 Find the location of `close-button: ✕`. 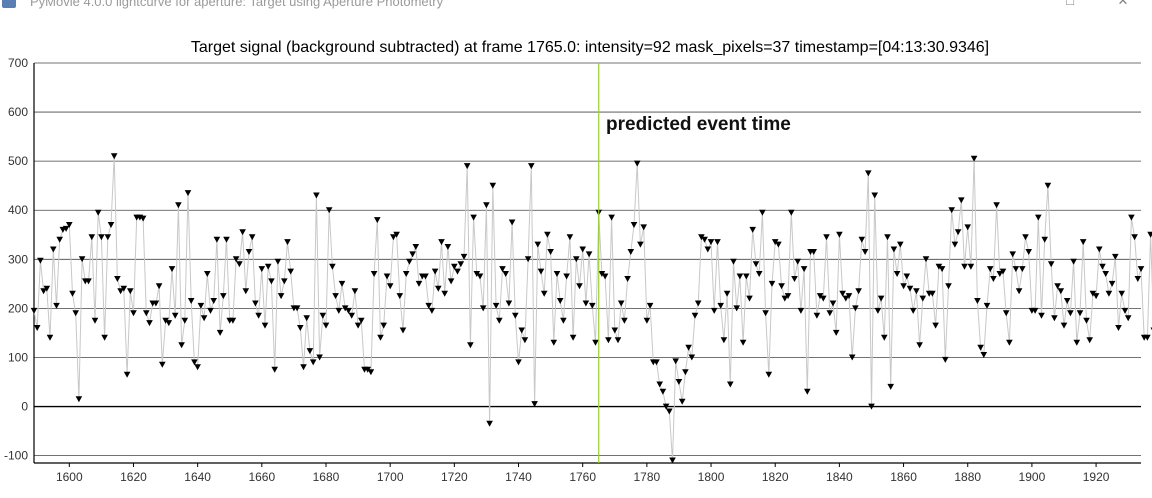

close-button: ✕ is located at coordinates (1123, 4).